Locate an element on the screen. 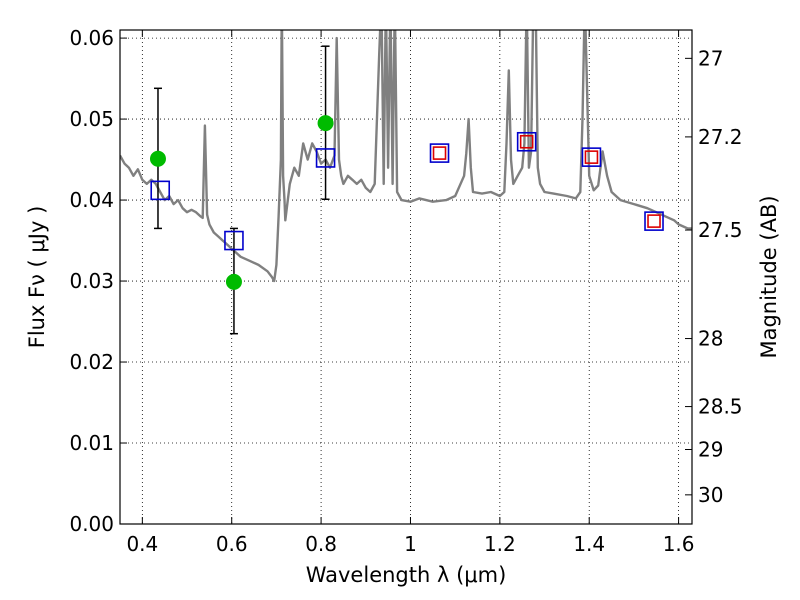 The height and width of the screenshot is (600, 800). y-axis-label: Flux Fν ( μJy ) is located at coordinates (37, 277).